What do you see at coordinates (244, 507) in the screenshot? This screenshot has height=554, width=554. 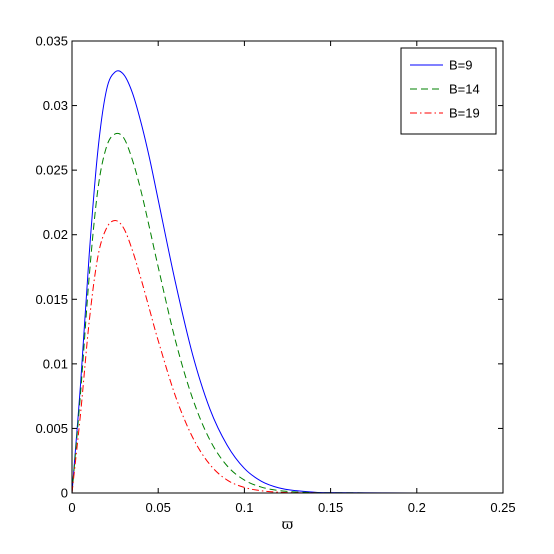 I see `x-tick-label: 0.1` at bounding box center [244, 507].